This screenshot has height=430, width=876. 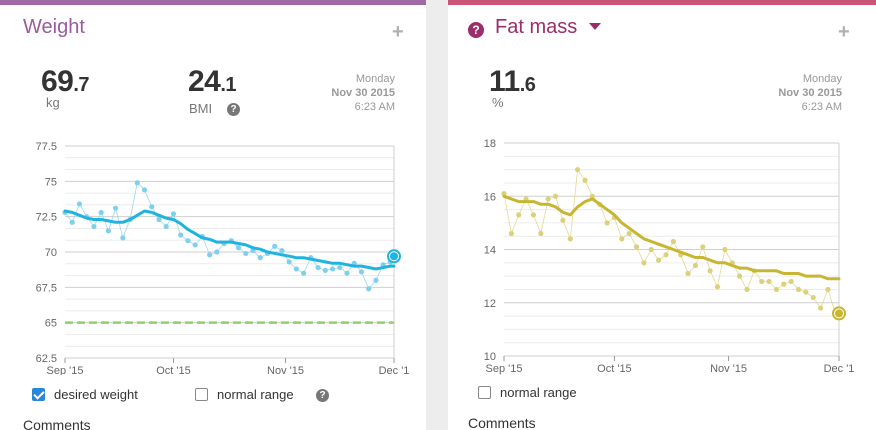 What do you see at coordinates (671, 237) in the screenshot?
I see `trend-line` at bounding box center [671, 237].